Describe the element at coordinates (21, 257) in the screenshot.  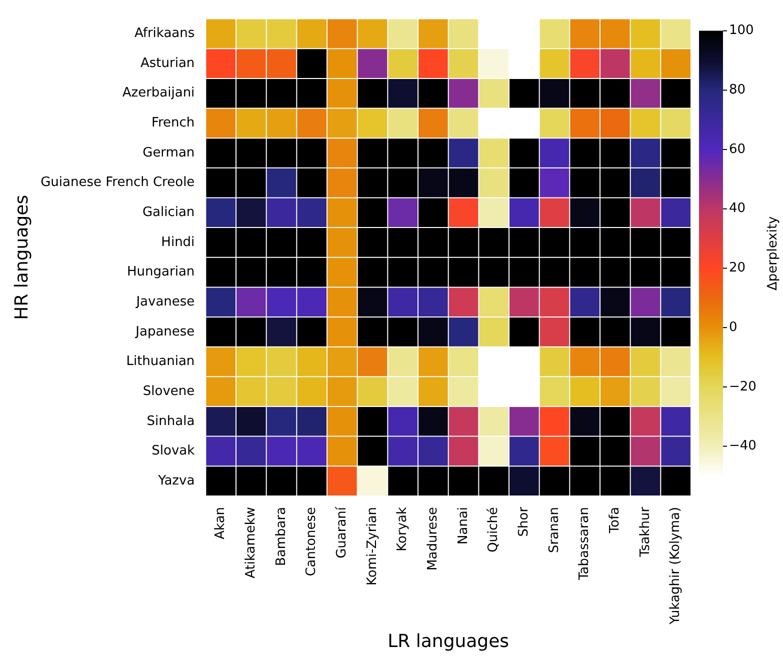
I see `y-axis-title: HR languages` at that location.